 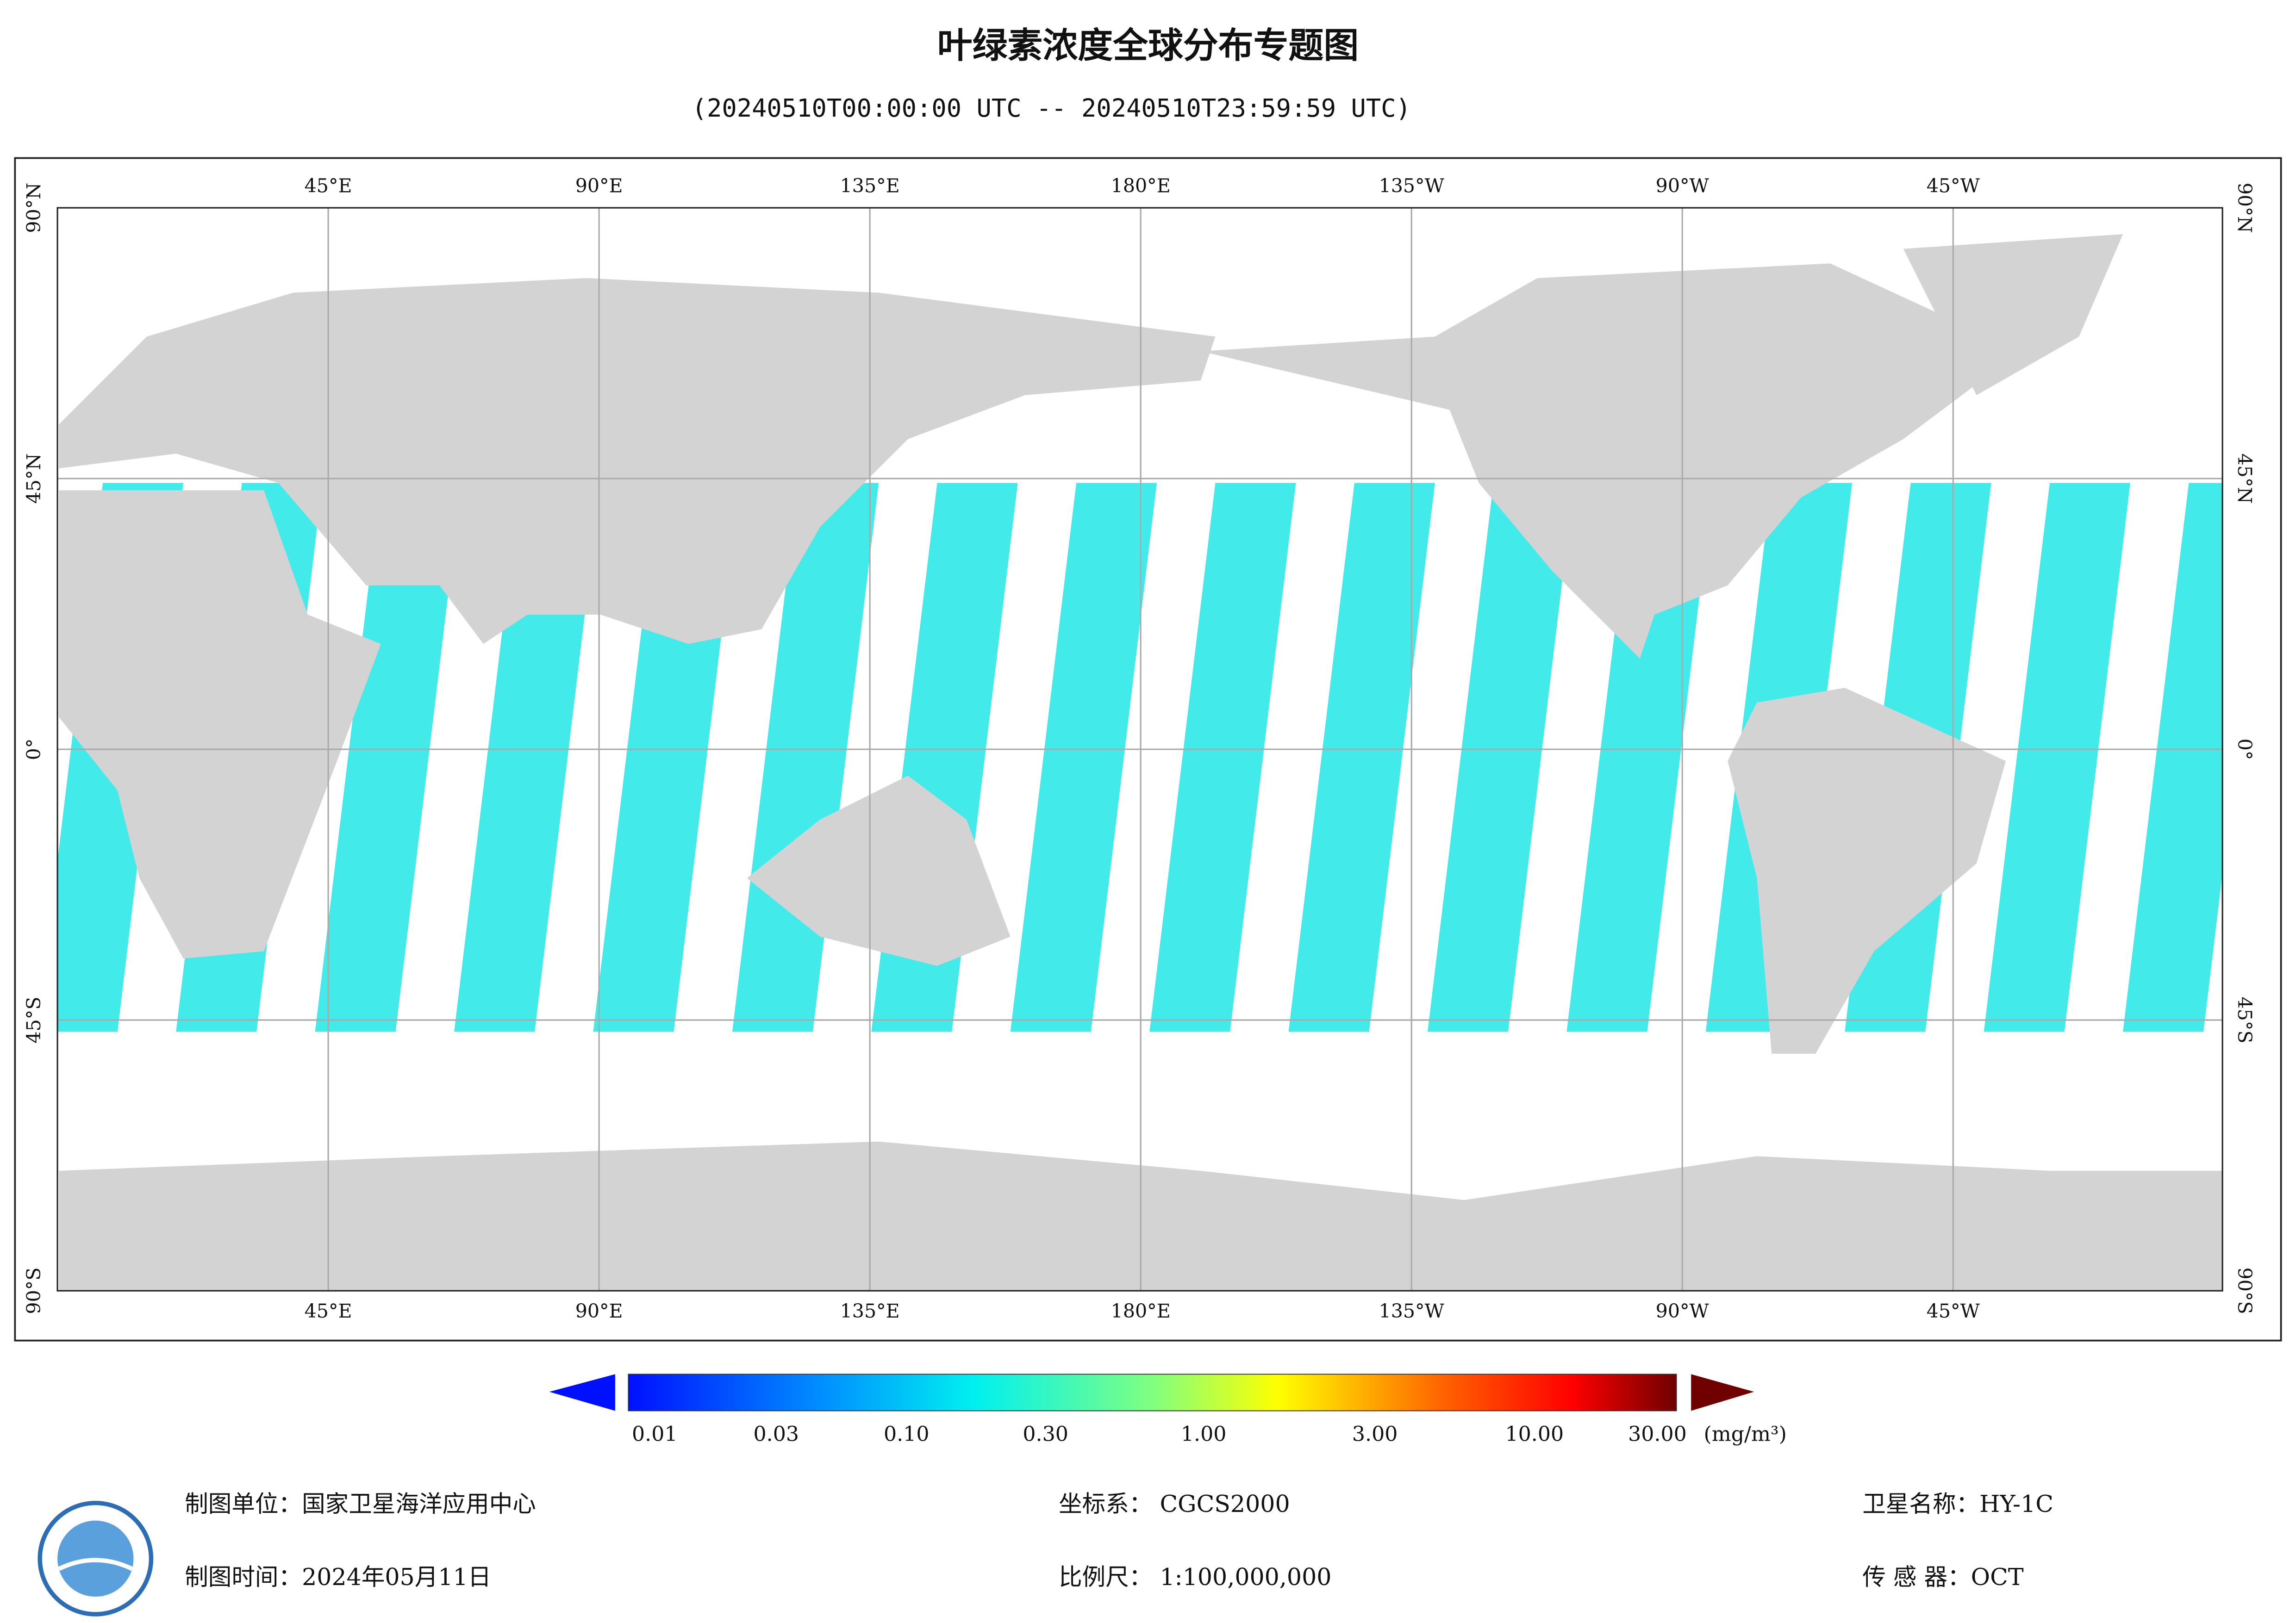 I want to click on lon-label-bottom: 135°E, so click(x=870, y=1311).